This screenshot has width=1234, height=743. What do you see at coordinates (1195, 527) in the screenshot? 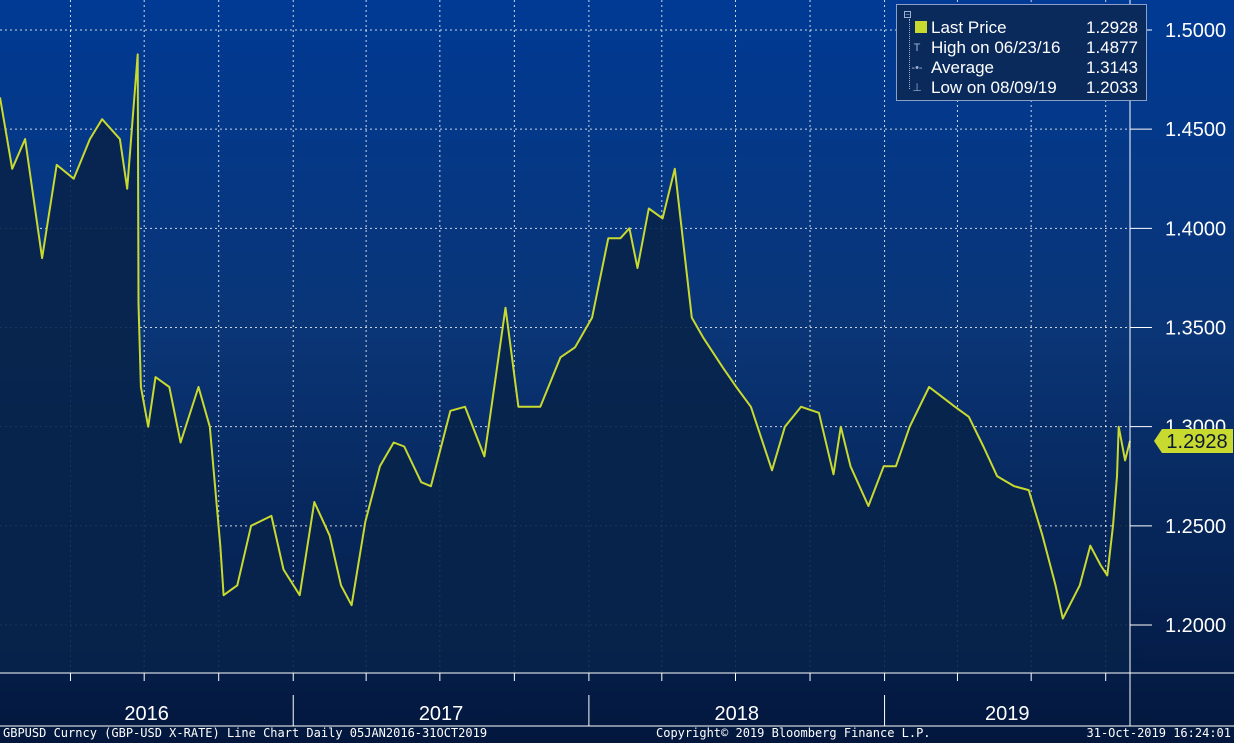
I see `y-tick-label: 1.2500` at bounding box center [1195, 527].